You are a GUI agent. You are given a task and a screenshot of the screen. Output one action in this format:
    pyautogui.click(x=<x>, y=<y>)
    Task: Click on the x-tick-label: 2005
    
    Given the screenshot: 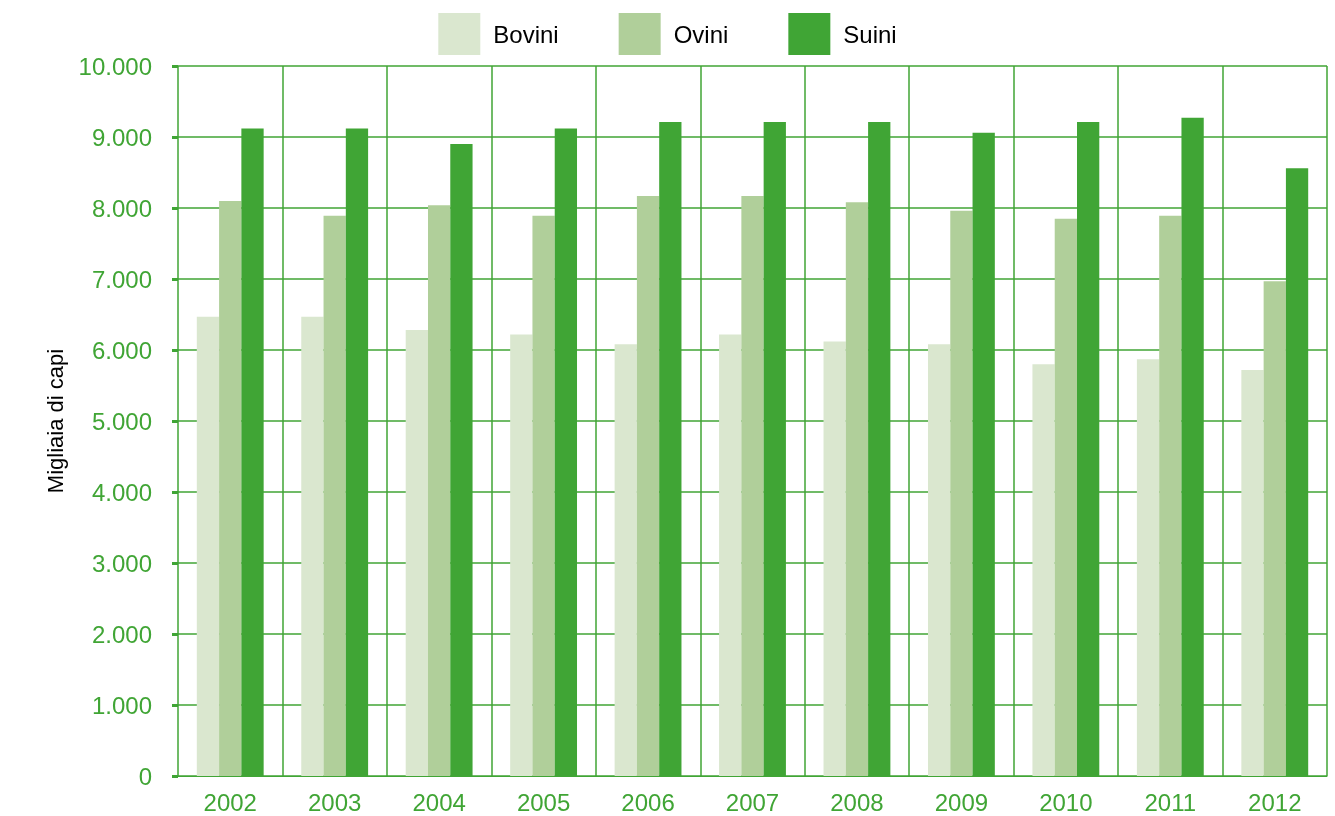 What is the action you would take?
    pyautogui.click(x=543, y=802)
    